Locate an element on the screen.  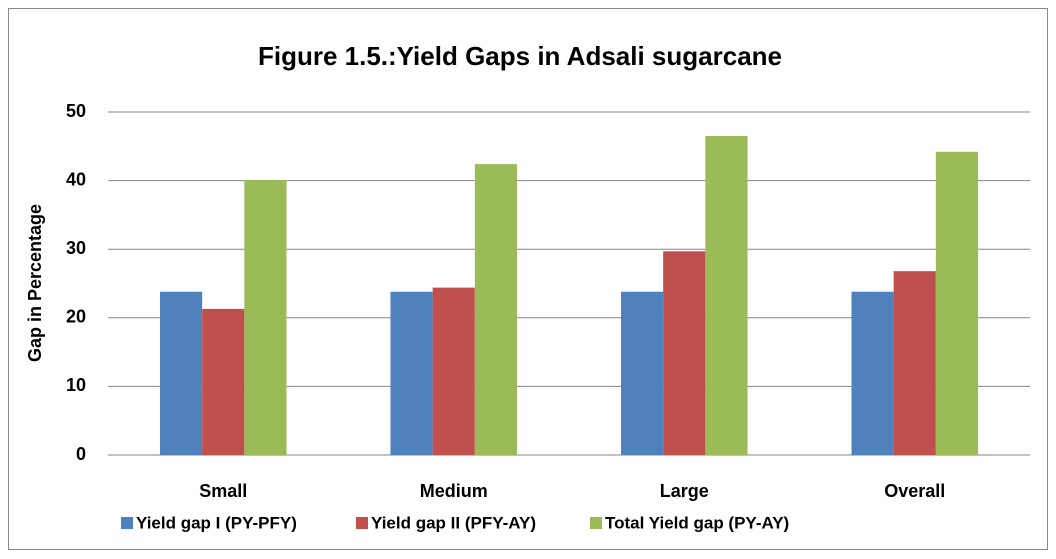
legend-label: Yield gap I (PY-PFY) is located at coordinates (216, 522).